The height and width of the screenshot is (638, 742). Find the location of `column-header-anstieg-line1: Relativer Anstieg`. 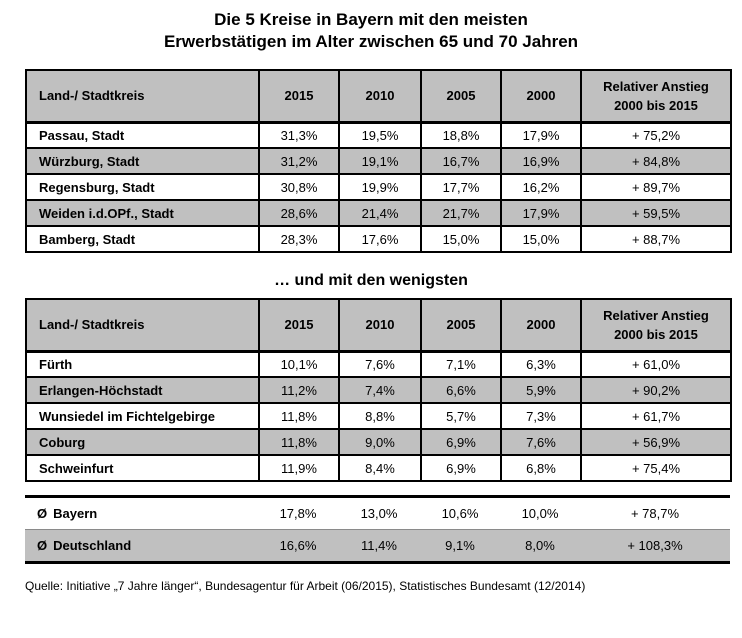

column-header-anstieg-line1: Relativer Anstieg is located at coordinates (656, 315).